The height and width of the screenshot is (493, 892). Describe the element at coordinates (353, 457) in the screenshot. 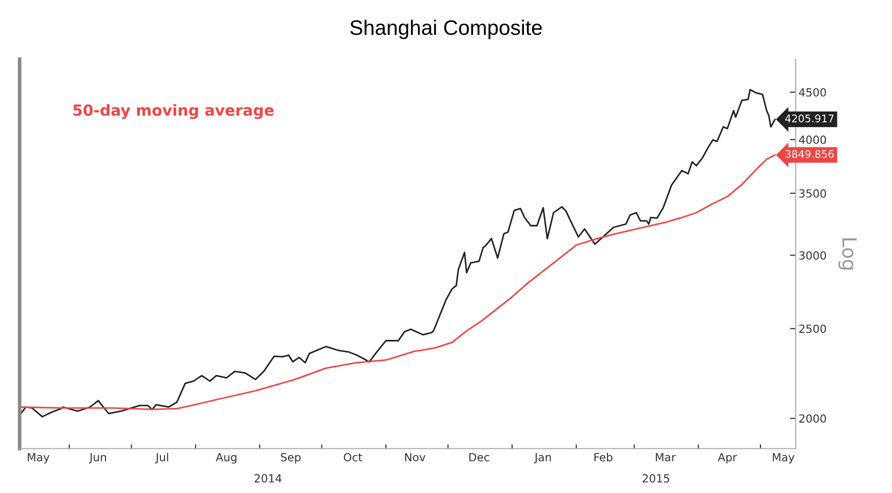

I see `x-tick-label: Oct` at that location.